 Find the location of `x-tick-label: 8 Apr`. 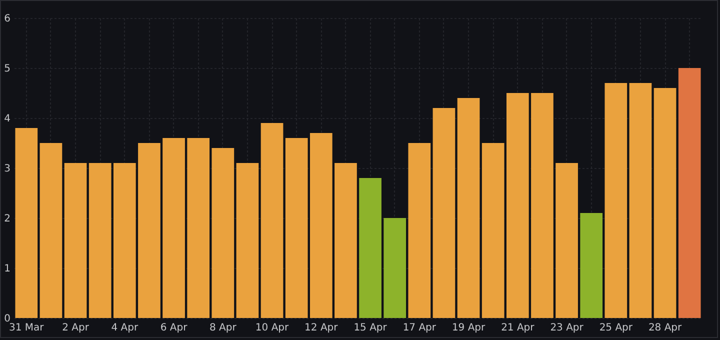

x-tick-label: 8 Apr is located at coordinates (223, 328).